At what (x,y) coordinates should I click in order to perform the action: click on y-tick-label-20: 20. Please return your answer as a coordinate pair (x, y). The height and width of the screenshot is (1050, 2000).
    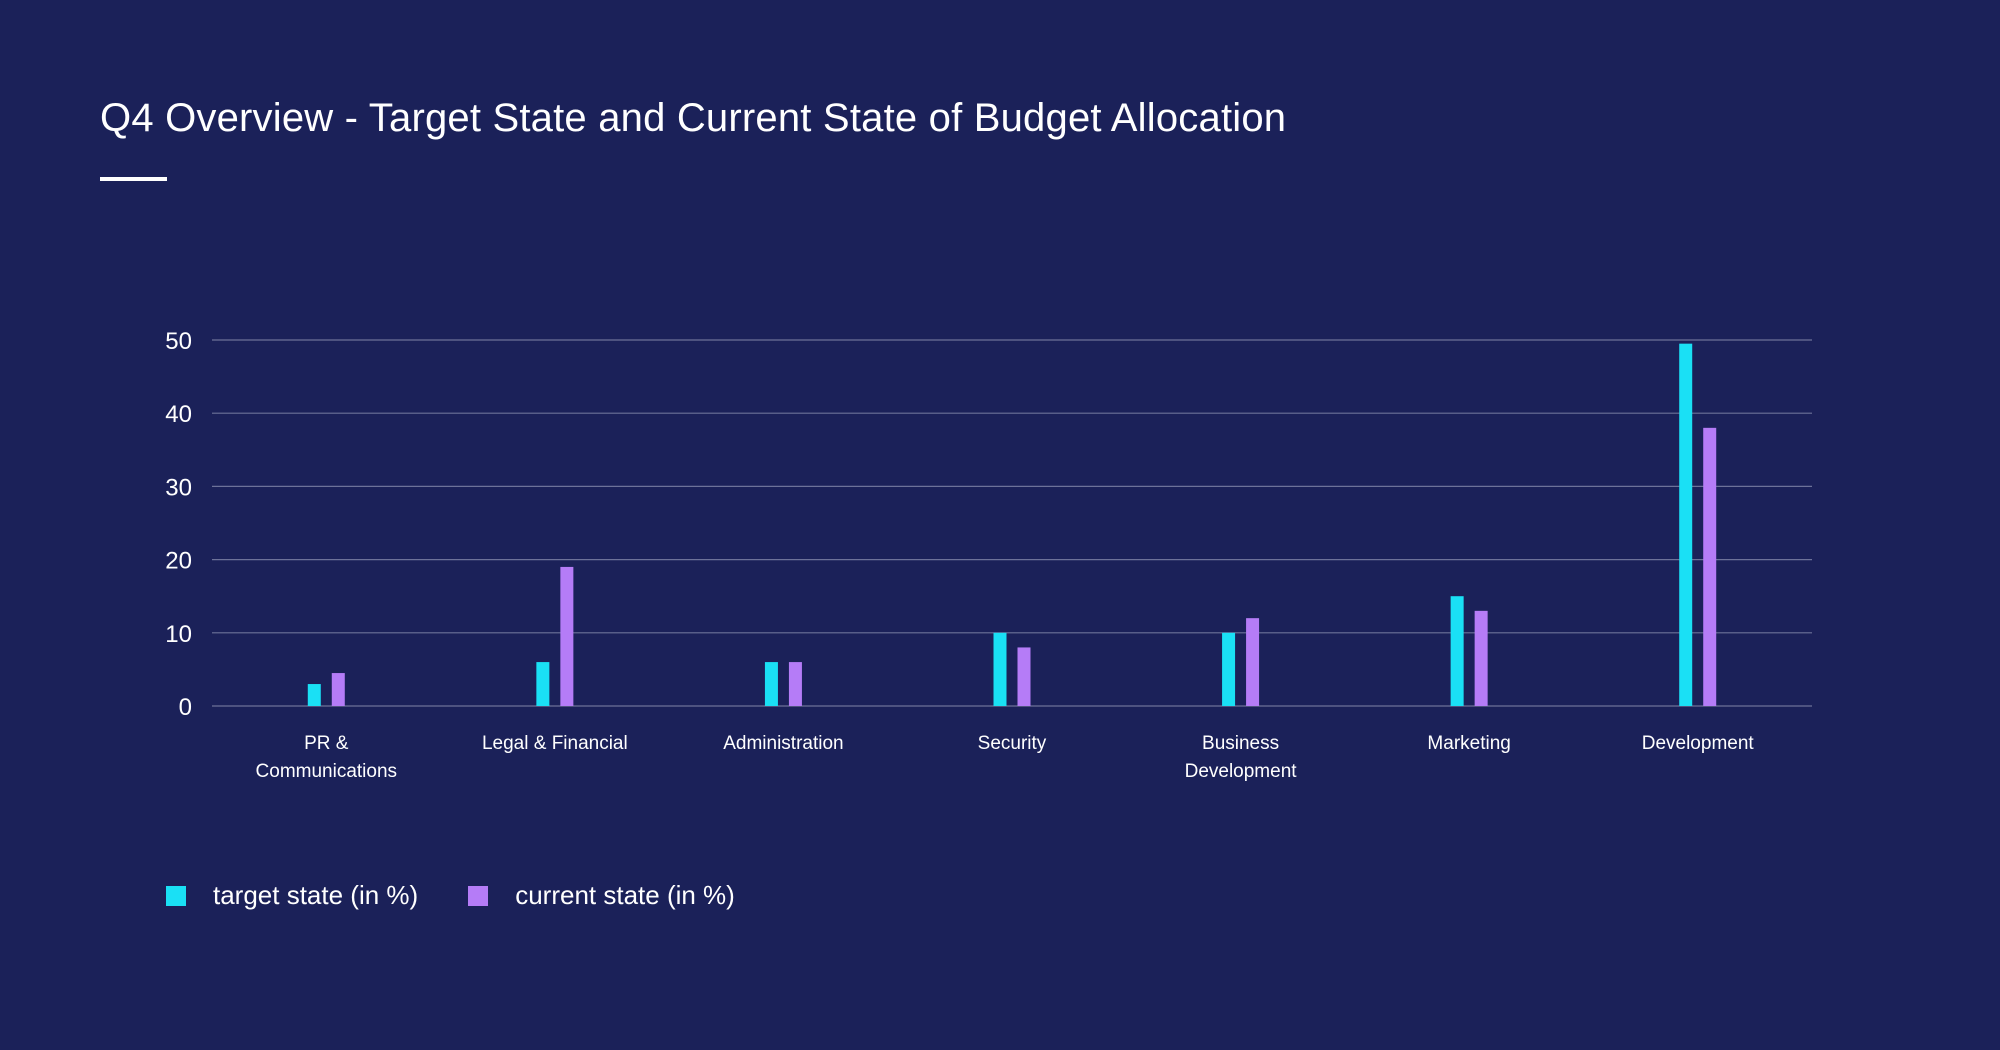
    Looking at the image, I should click on (178, 561).